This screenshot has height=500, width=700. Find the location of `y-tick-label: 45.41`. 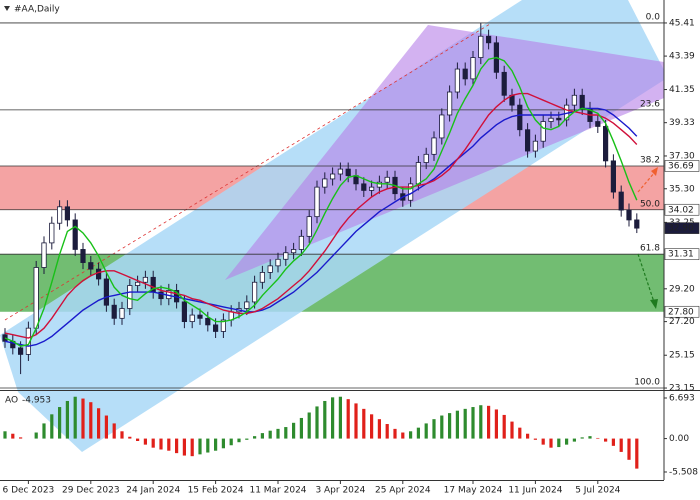

y-tick-label: 45.41 is located at coordinates (682, 23).